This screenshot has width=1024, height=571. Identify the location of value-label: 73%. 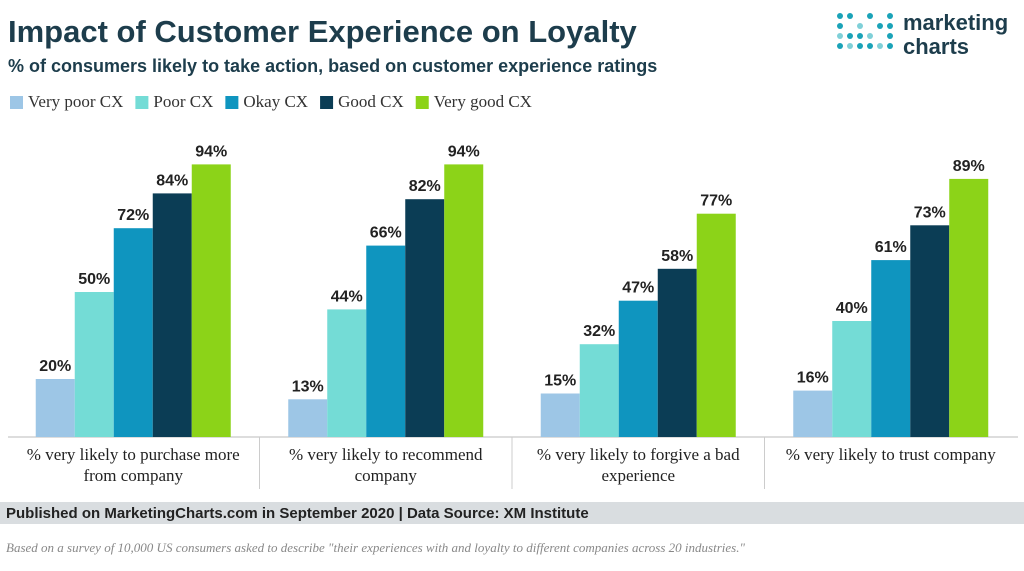
(930, 212).